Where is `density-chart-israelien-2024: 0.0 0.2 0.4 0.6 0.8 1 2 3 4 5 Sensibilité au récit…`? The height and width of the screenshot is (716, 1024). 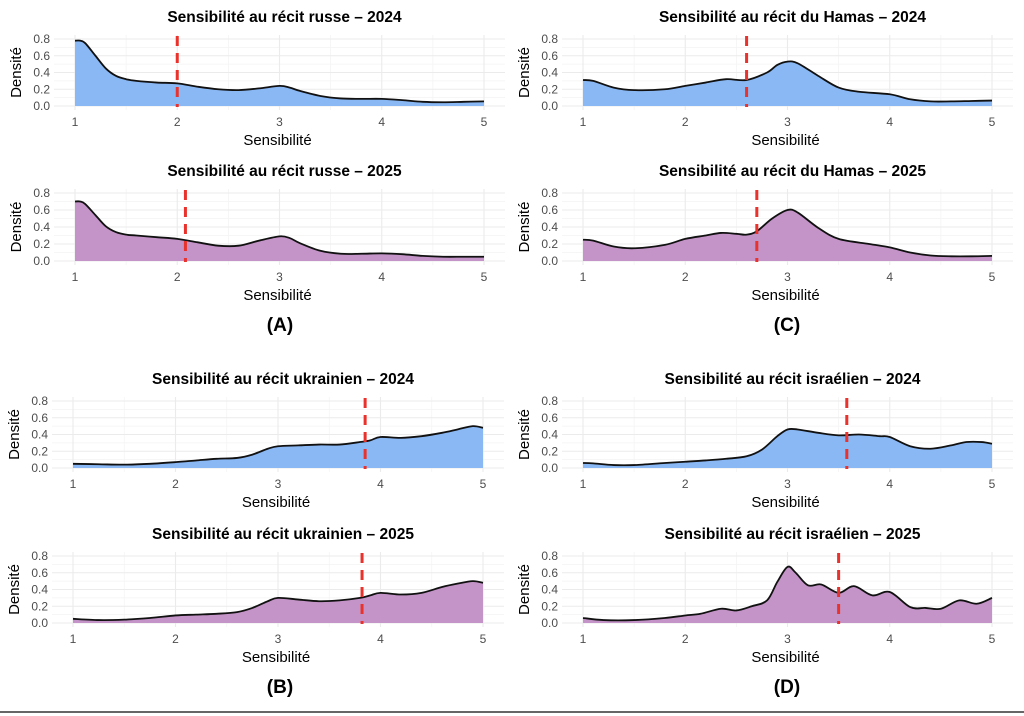
density-chart-israelien-2024: 0.0 0.2 0.4 0.6 0.8 1 2 3 4 5 Sensibilité au récit… is located at coordinates (764, 441).